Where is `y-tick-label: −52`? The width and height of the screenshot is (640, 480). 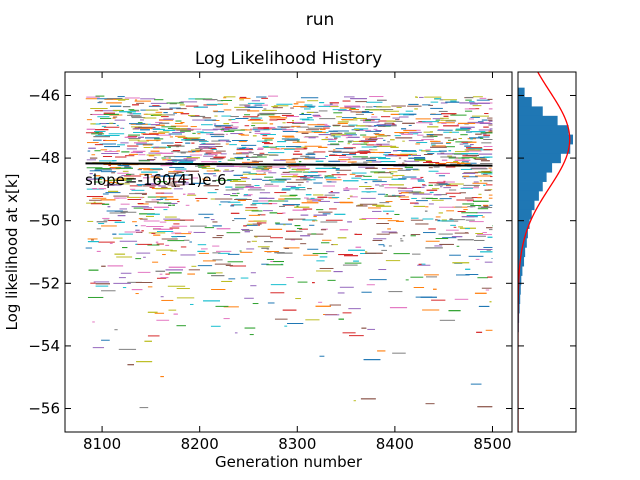
y-tick-label: −52 is located at coordinates (44, 283).